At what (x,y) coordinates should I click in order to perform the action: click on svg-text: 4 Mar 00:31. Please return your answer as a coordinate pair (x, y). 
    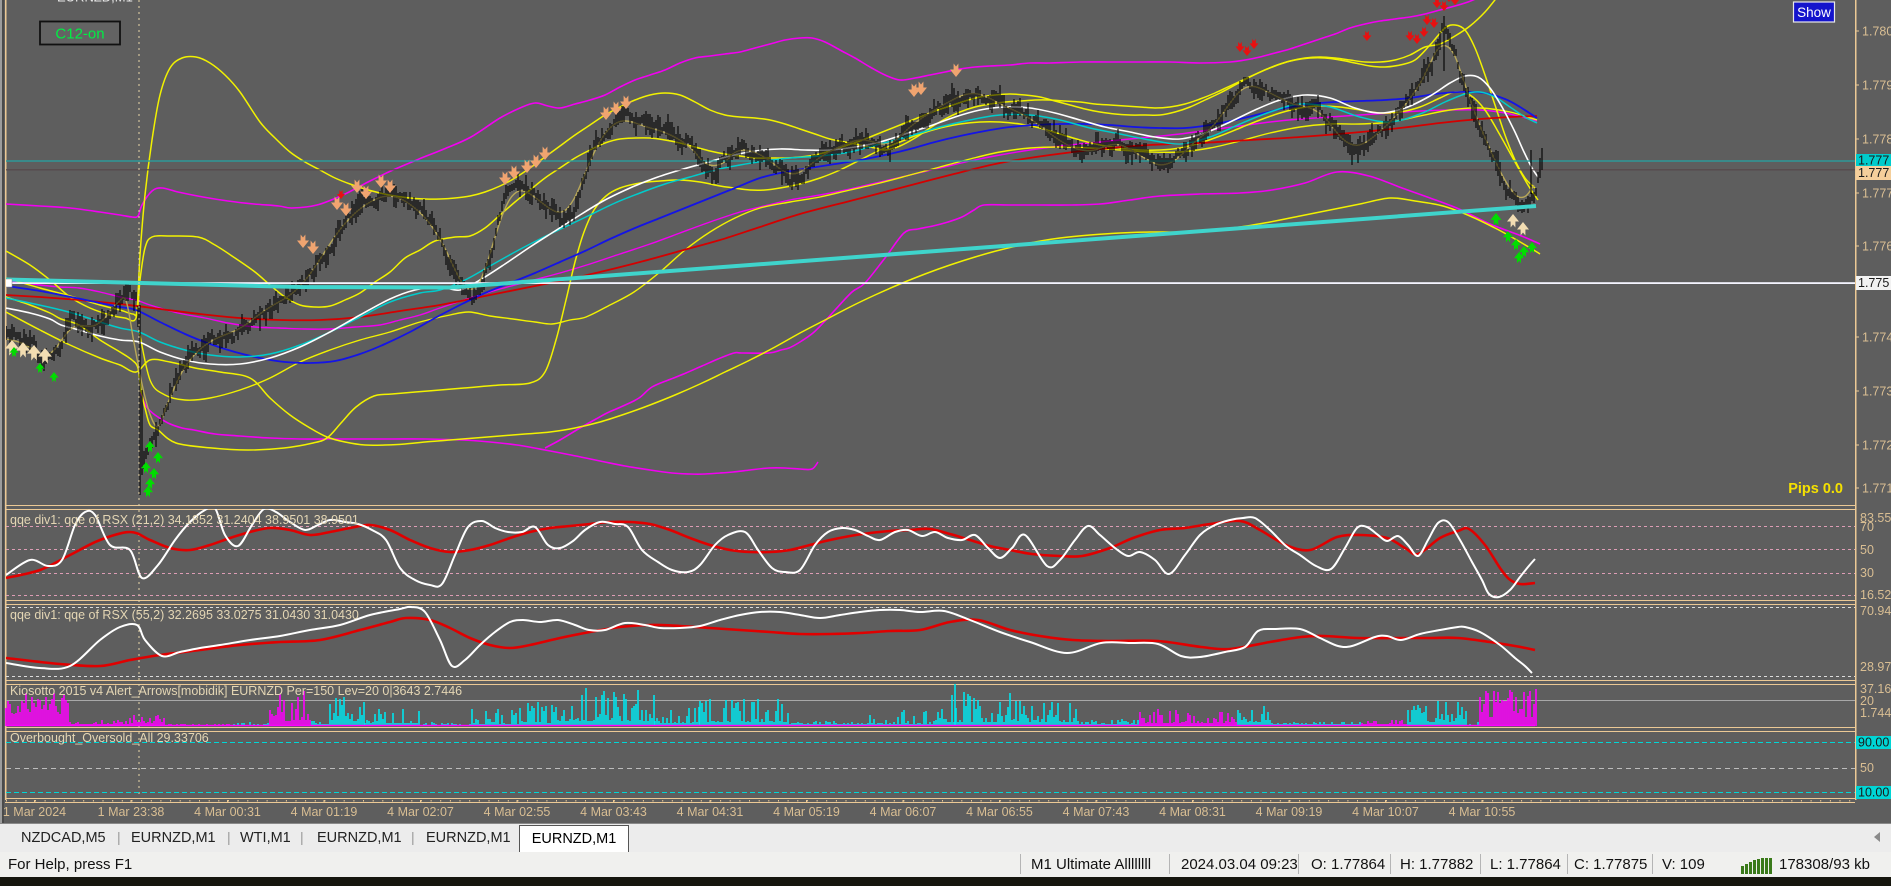
    Looking at the image, I should click on (227, 812).